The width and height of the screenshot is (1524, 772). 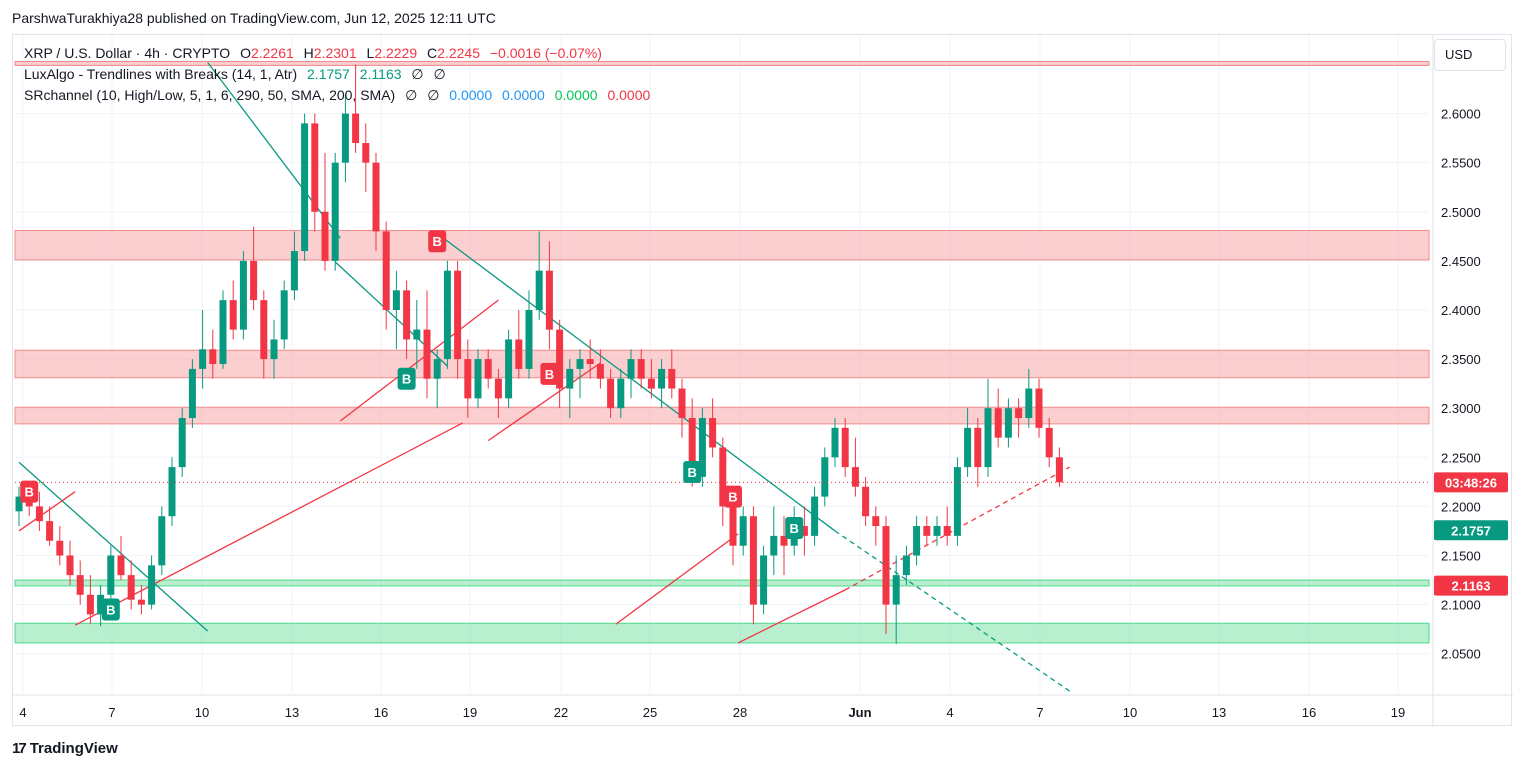 I want to click on tradingview-logo: 17 TradingView, so click(x=65, y=748).